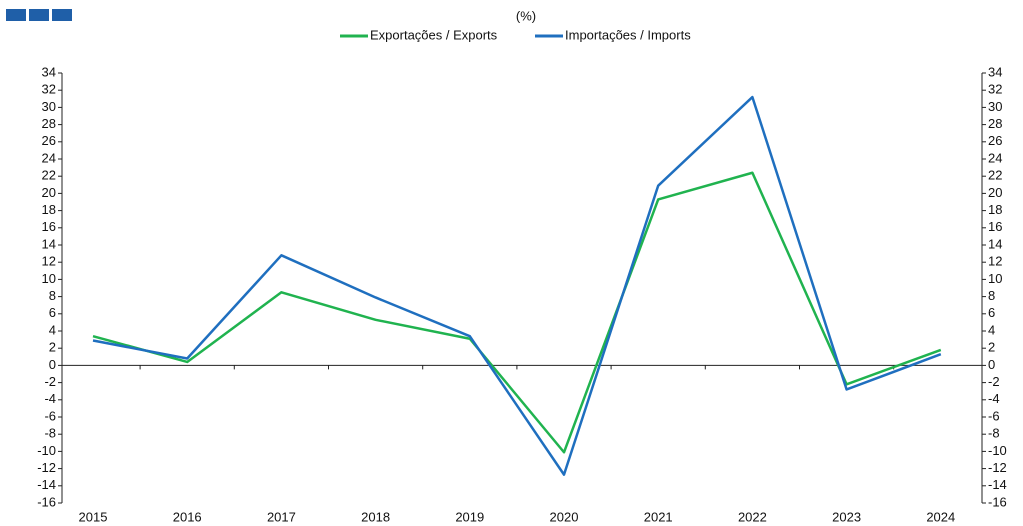 The image size is (1023, 526). Describe the element at coordinates (52, 347) in the screenshot. I see `y-tick-label: 2` at that location.